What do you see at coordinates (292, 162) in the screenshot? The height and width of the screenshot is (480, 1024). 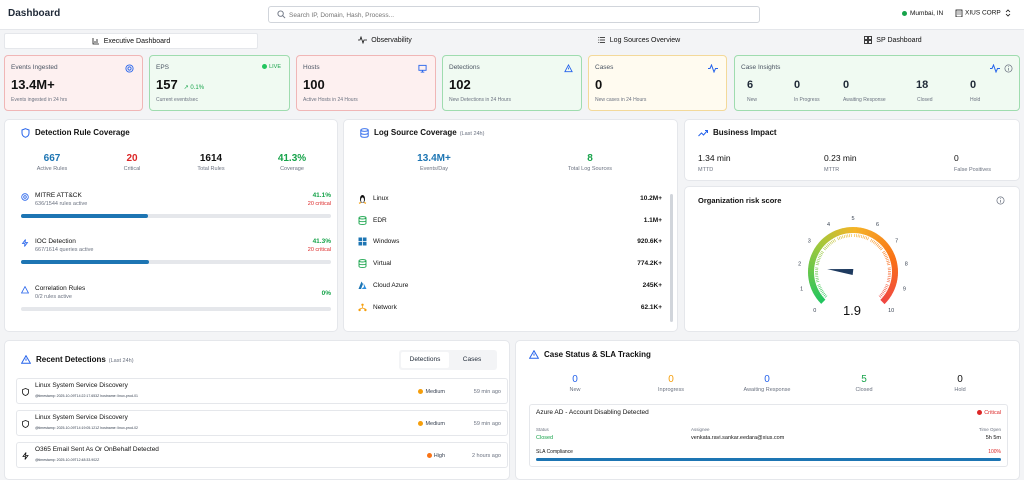 I see `stat-coverage: 41.3%Coverage` at bounding box center [292, 162].